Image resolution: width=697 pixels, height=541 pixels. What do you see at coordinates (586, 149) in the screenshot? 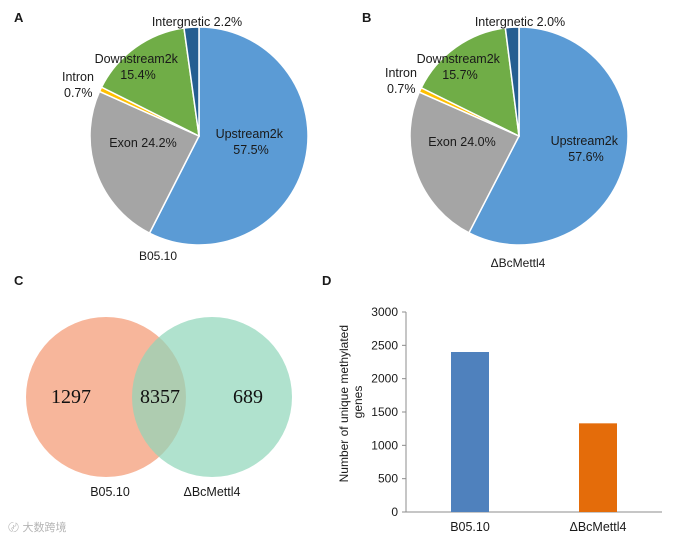
I see `pie-b-label-upstream: Upstream2k 57.6%` at bounding box center [586, 149].